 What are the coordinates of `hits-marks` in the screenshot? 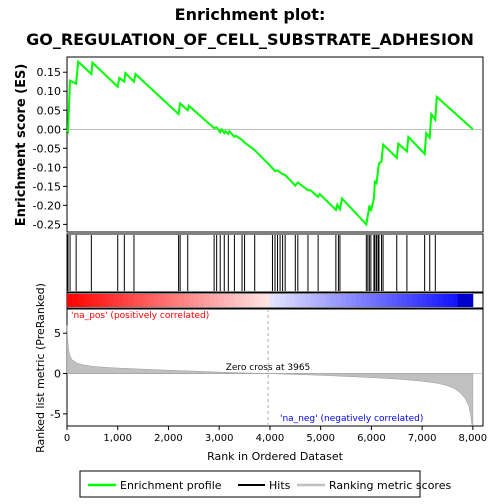 It's located at (251, 263).